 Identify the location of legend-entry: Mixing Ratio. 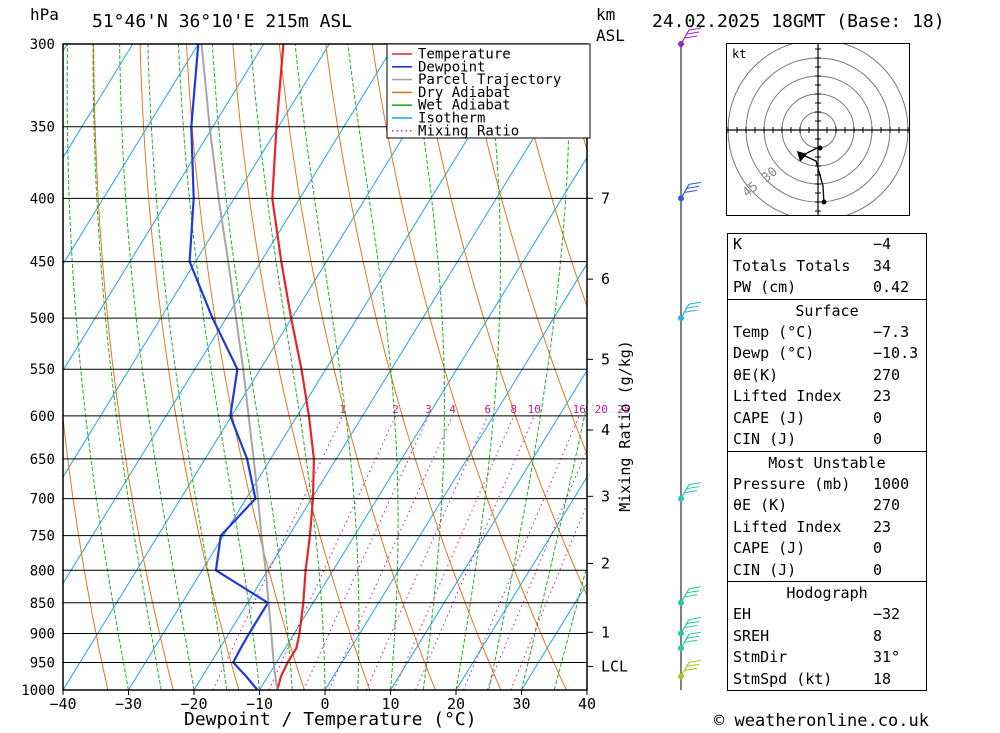
(468, 131).